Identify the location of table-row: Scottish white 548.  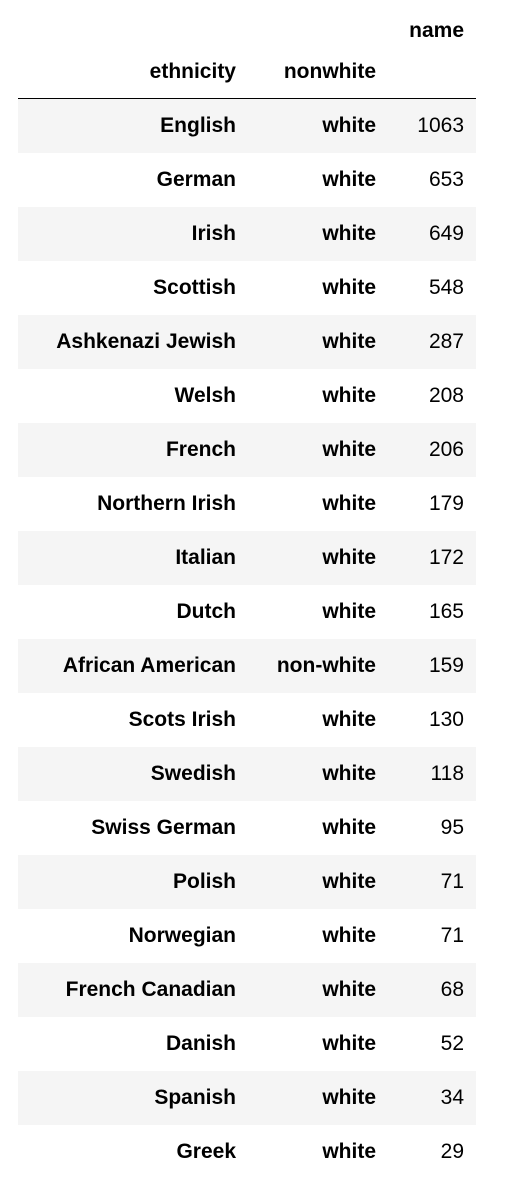
(247, 288).